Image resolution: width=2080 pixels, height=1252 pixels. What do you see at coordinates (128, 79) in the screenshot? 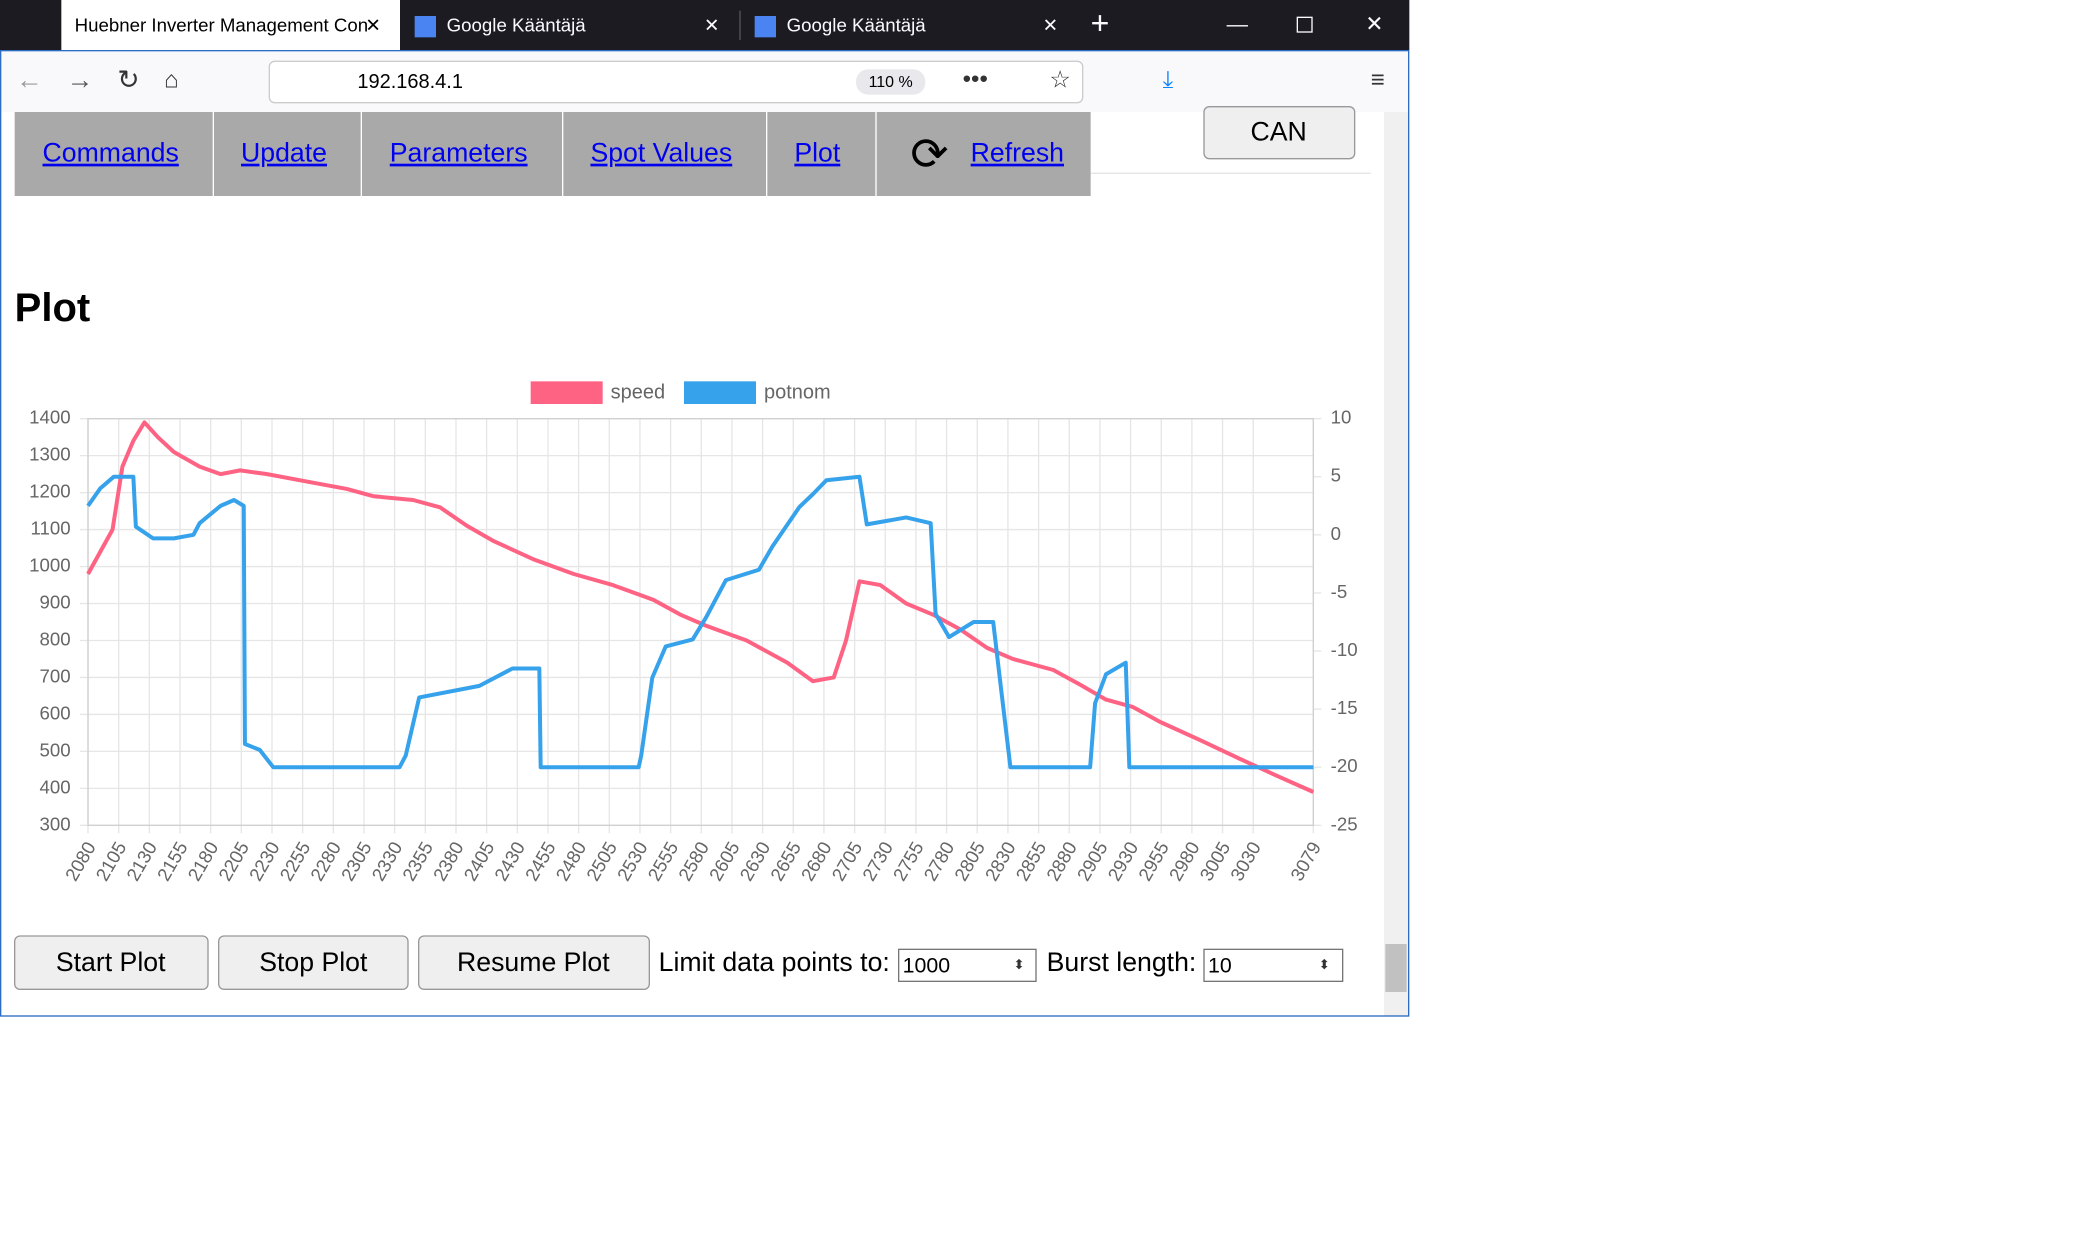
I see `reload: ↻` at bounding box center [128, 79].